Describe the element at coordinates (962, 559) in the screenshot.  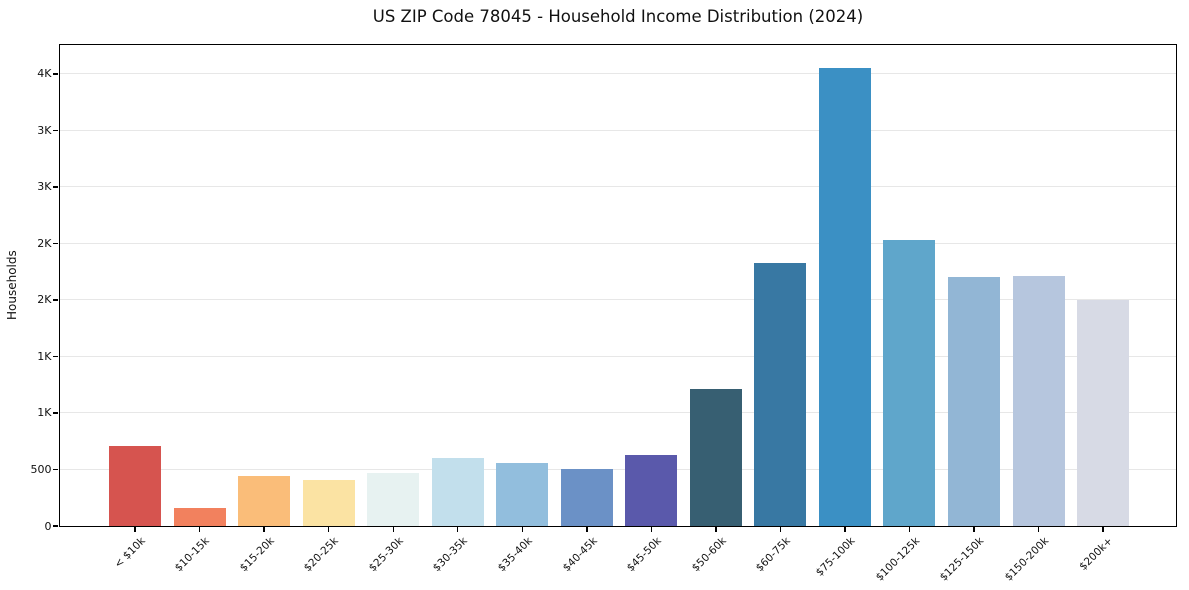
I see `x-tick-label: $125-150k` at that location.